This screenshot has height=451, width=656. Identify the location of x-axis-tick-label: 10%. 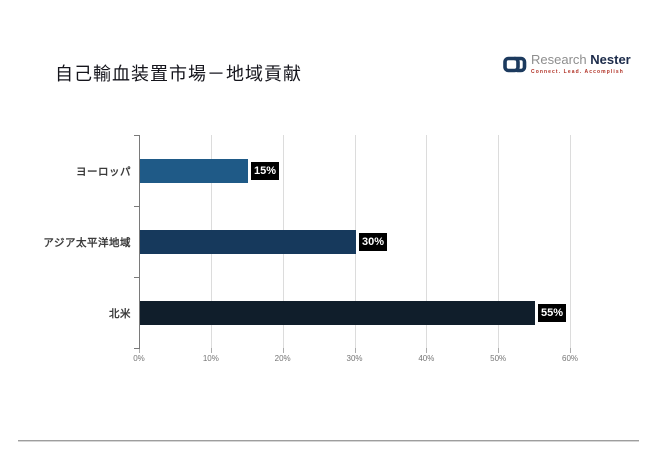
(210, 358).